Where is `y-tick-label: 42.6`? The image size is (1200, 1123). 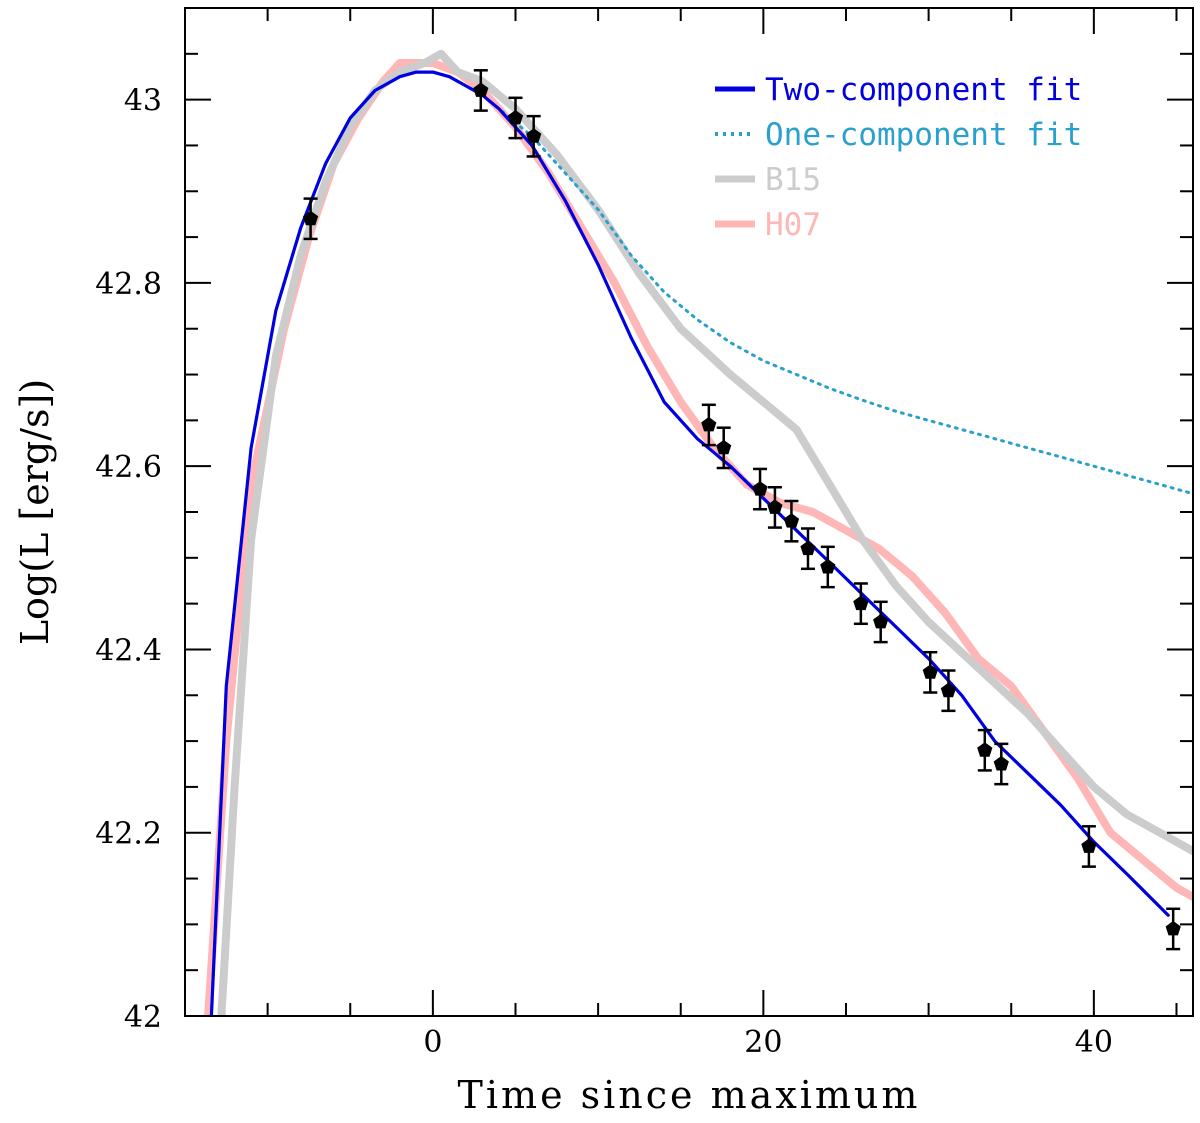
y-tick-label: 42.6 is located at coordinates (128, 467).